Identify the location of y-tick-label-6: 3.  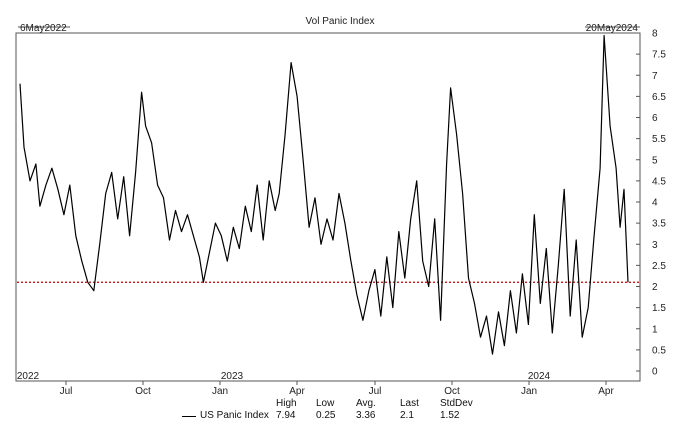
(655, 245).